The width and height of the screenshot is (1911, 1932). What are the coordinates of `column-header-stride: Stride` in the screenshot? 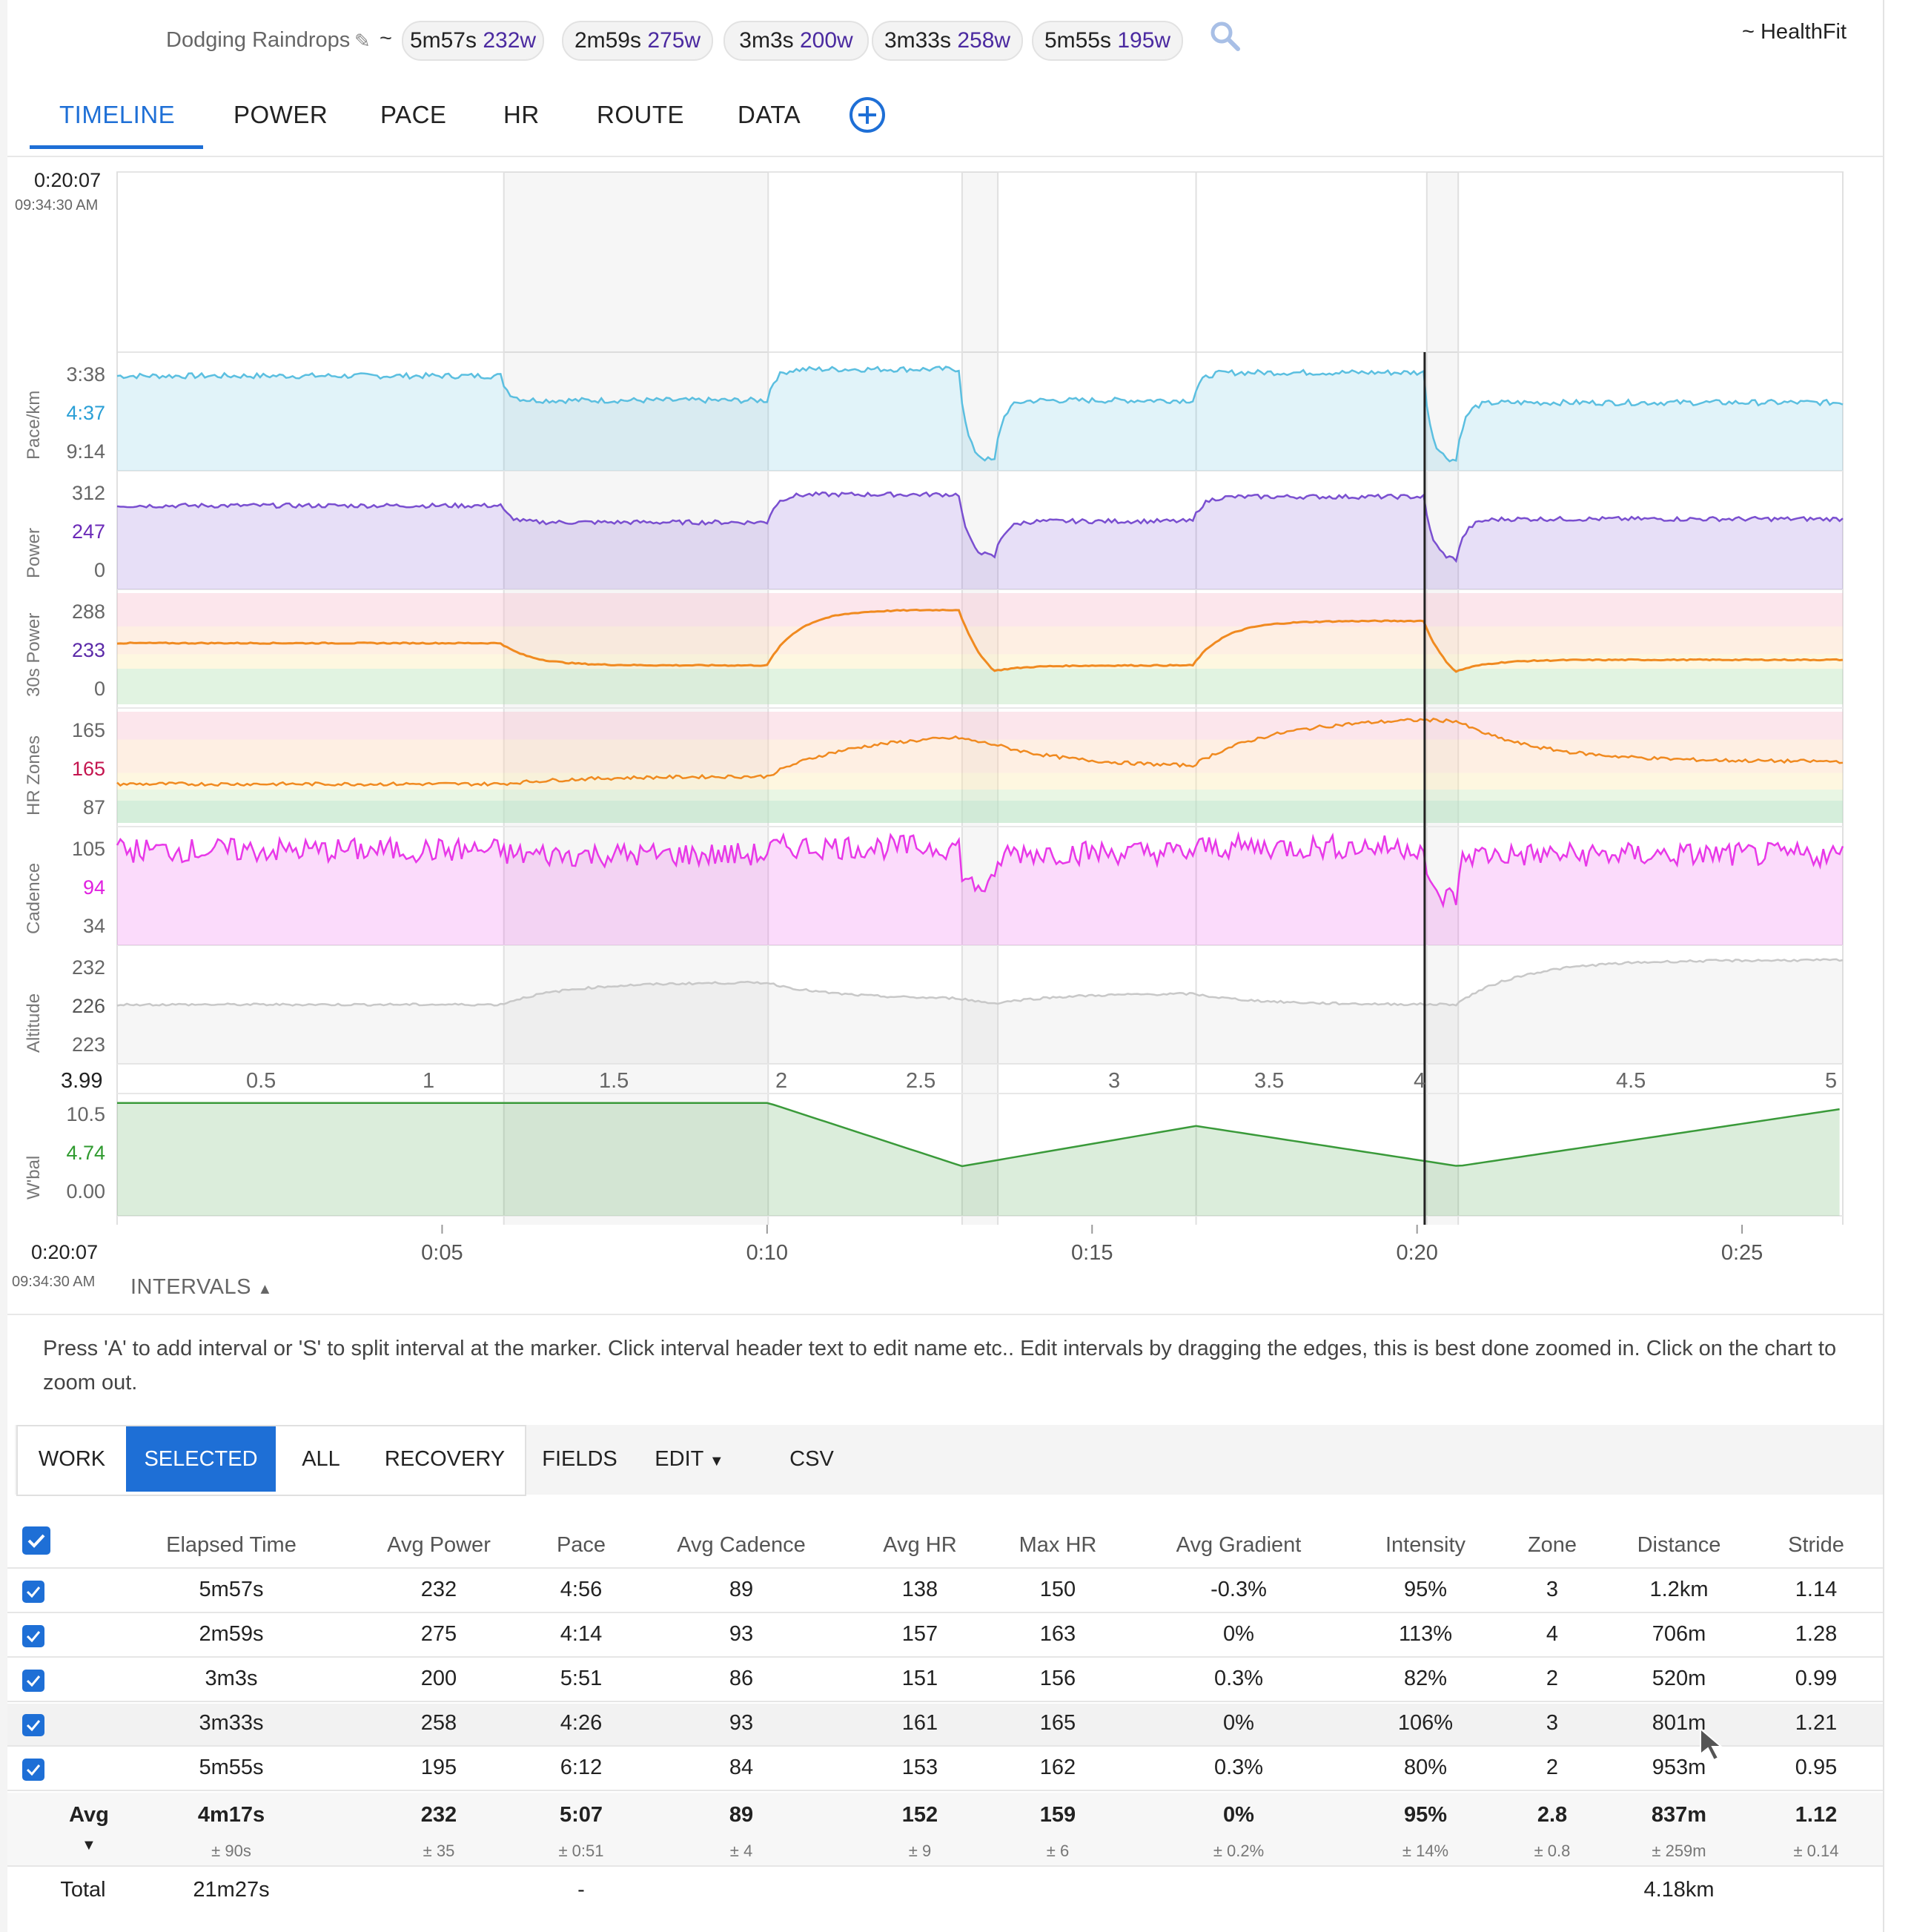 It's located at (1816, 1545).